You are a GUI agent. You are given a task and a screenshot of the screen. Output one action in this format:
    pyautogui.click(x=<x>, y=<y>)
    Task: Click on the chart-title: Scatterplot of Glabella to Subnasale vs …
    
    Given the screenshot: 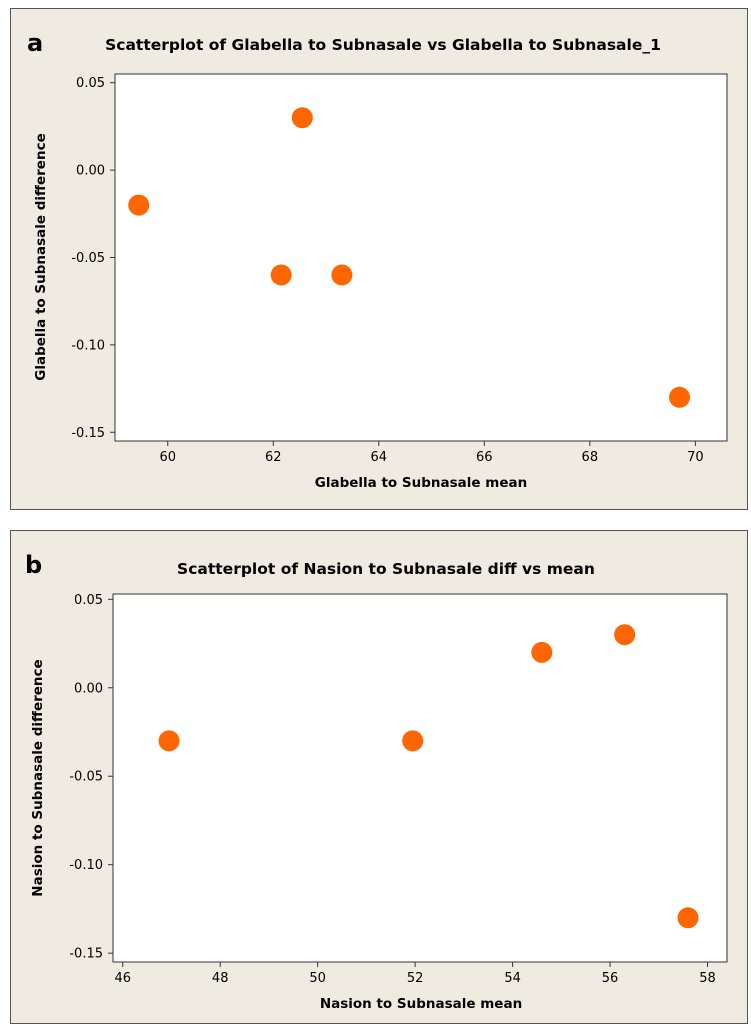 What is the action you would take?
    pyautogui.click(x=383, y=45)
    